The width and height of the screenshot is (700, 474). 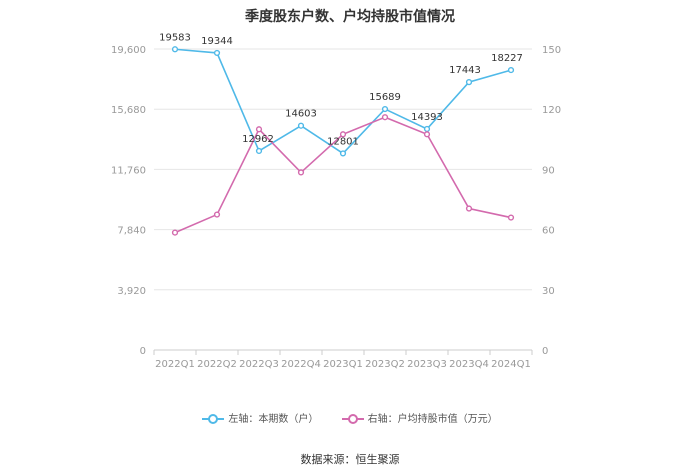 I want to click on legend-line-pink-icon, so click(x=352, y=419).